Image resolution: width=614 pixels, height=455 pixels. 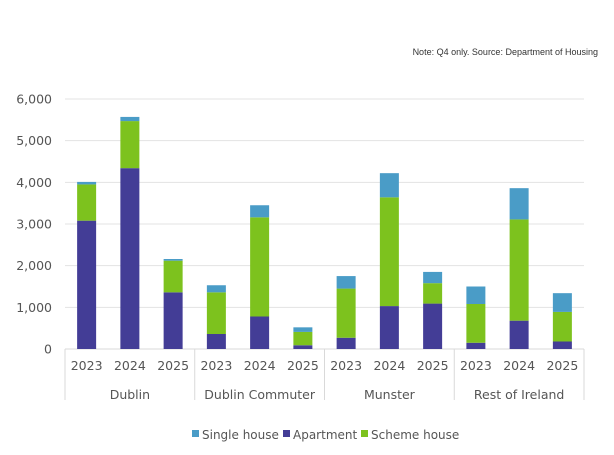 What do you see at coordinates (34, 265) in the screenshot?
I see `y-tick-label: 2,000` at bounding box center [34, 265].